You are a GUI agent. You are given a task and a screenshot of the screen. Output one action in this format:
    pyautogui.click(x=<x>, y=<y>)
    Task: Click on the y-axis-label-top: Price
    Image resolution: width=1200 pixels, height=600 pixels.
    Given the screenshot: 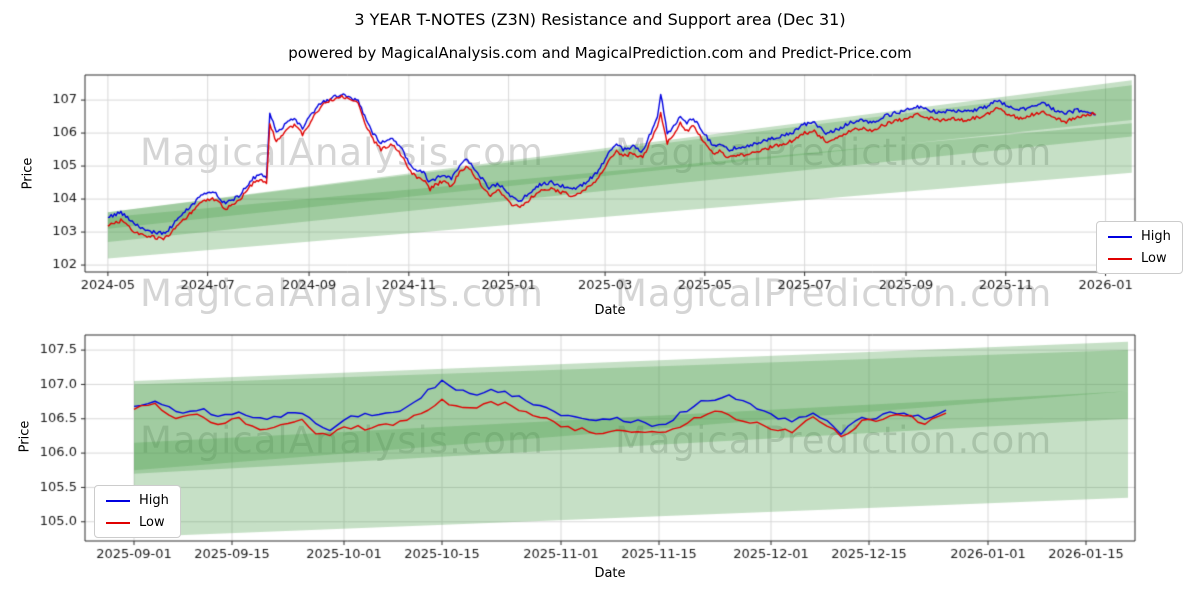 What is the action you would take?
    pyautogui.click(x=28, y=173)
    